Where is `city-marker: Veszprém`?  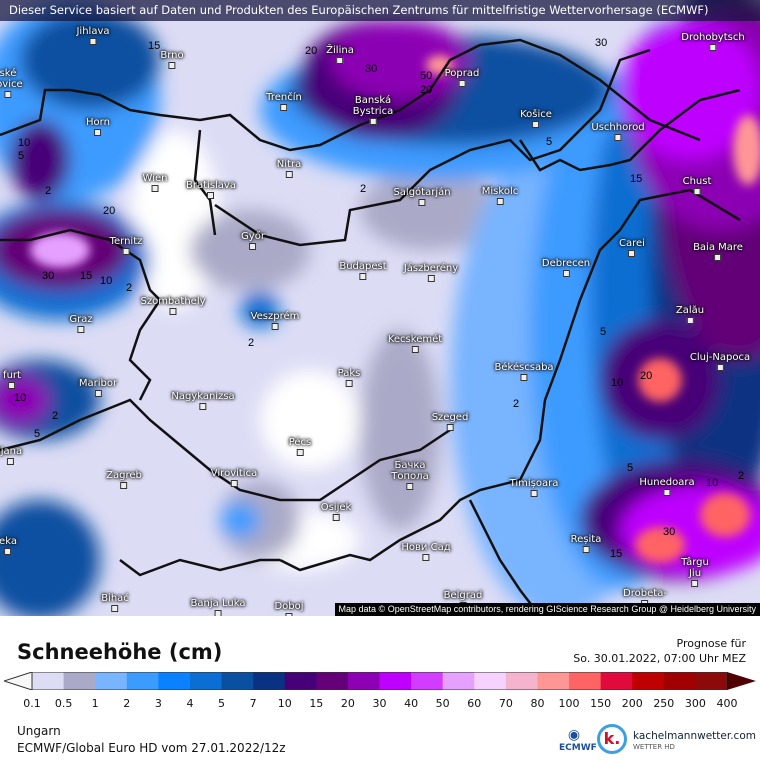 city-marker: Veszprém is located at coordinates (275, 320).